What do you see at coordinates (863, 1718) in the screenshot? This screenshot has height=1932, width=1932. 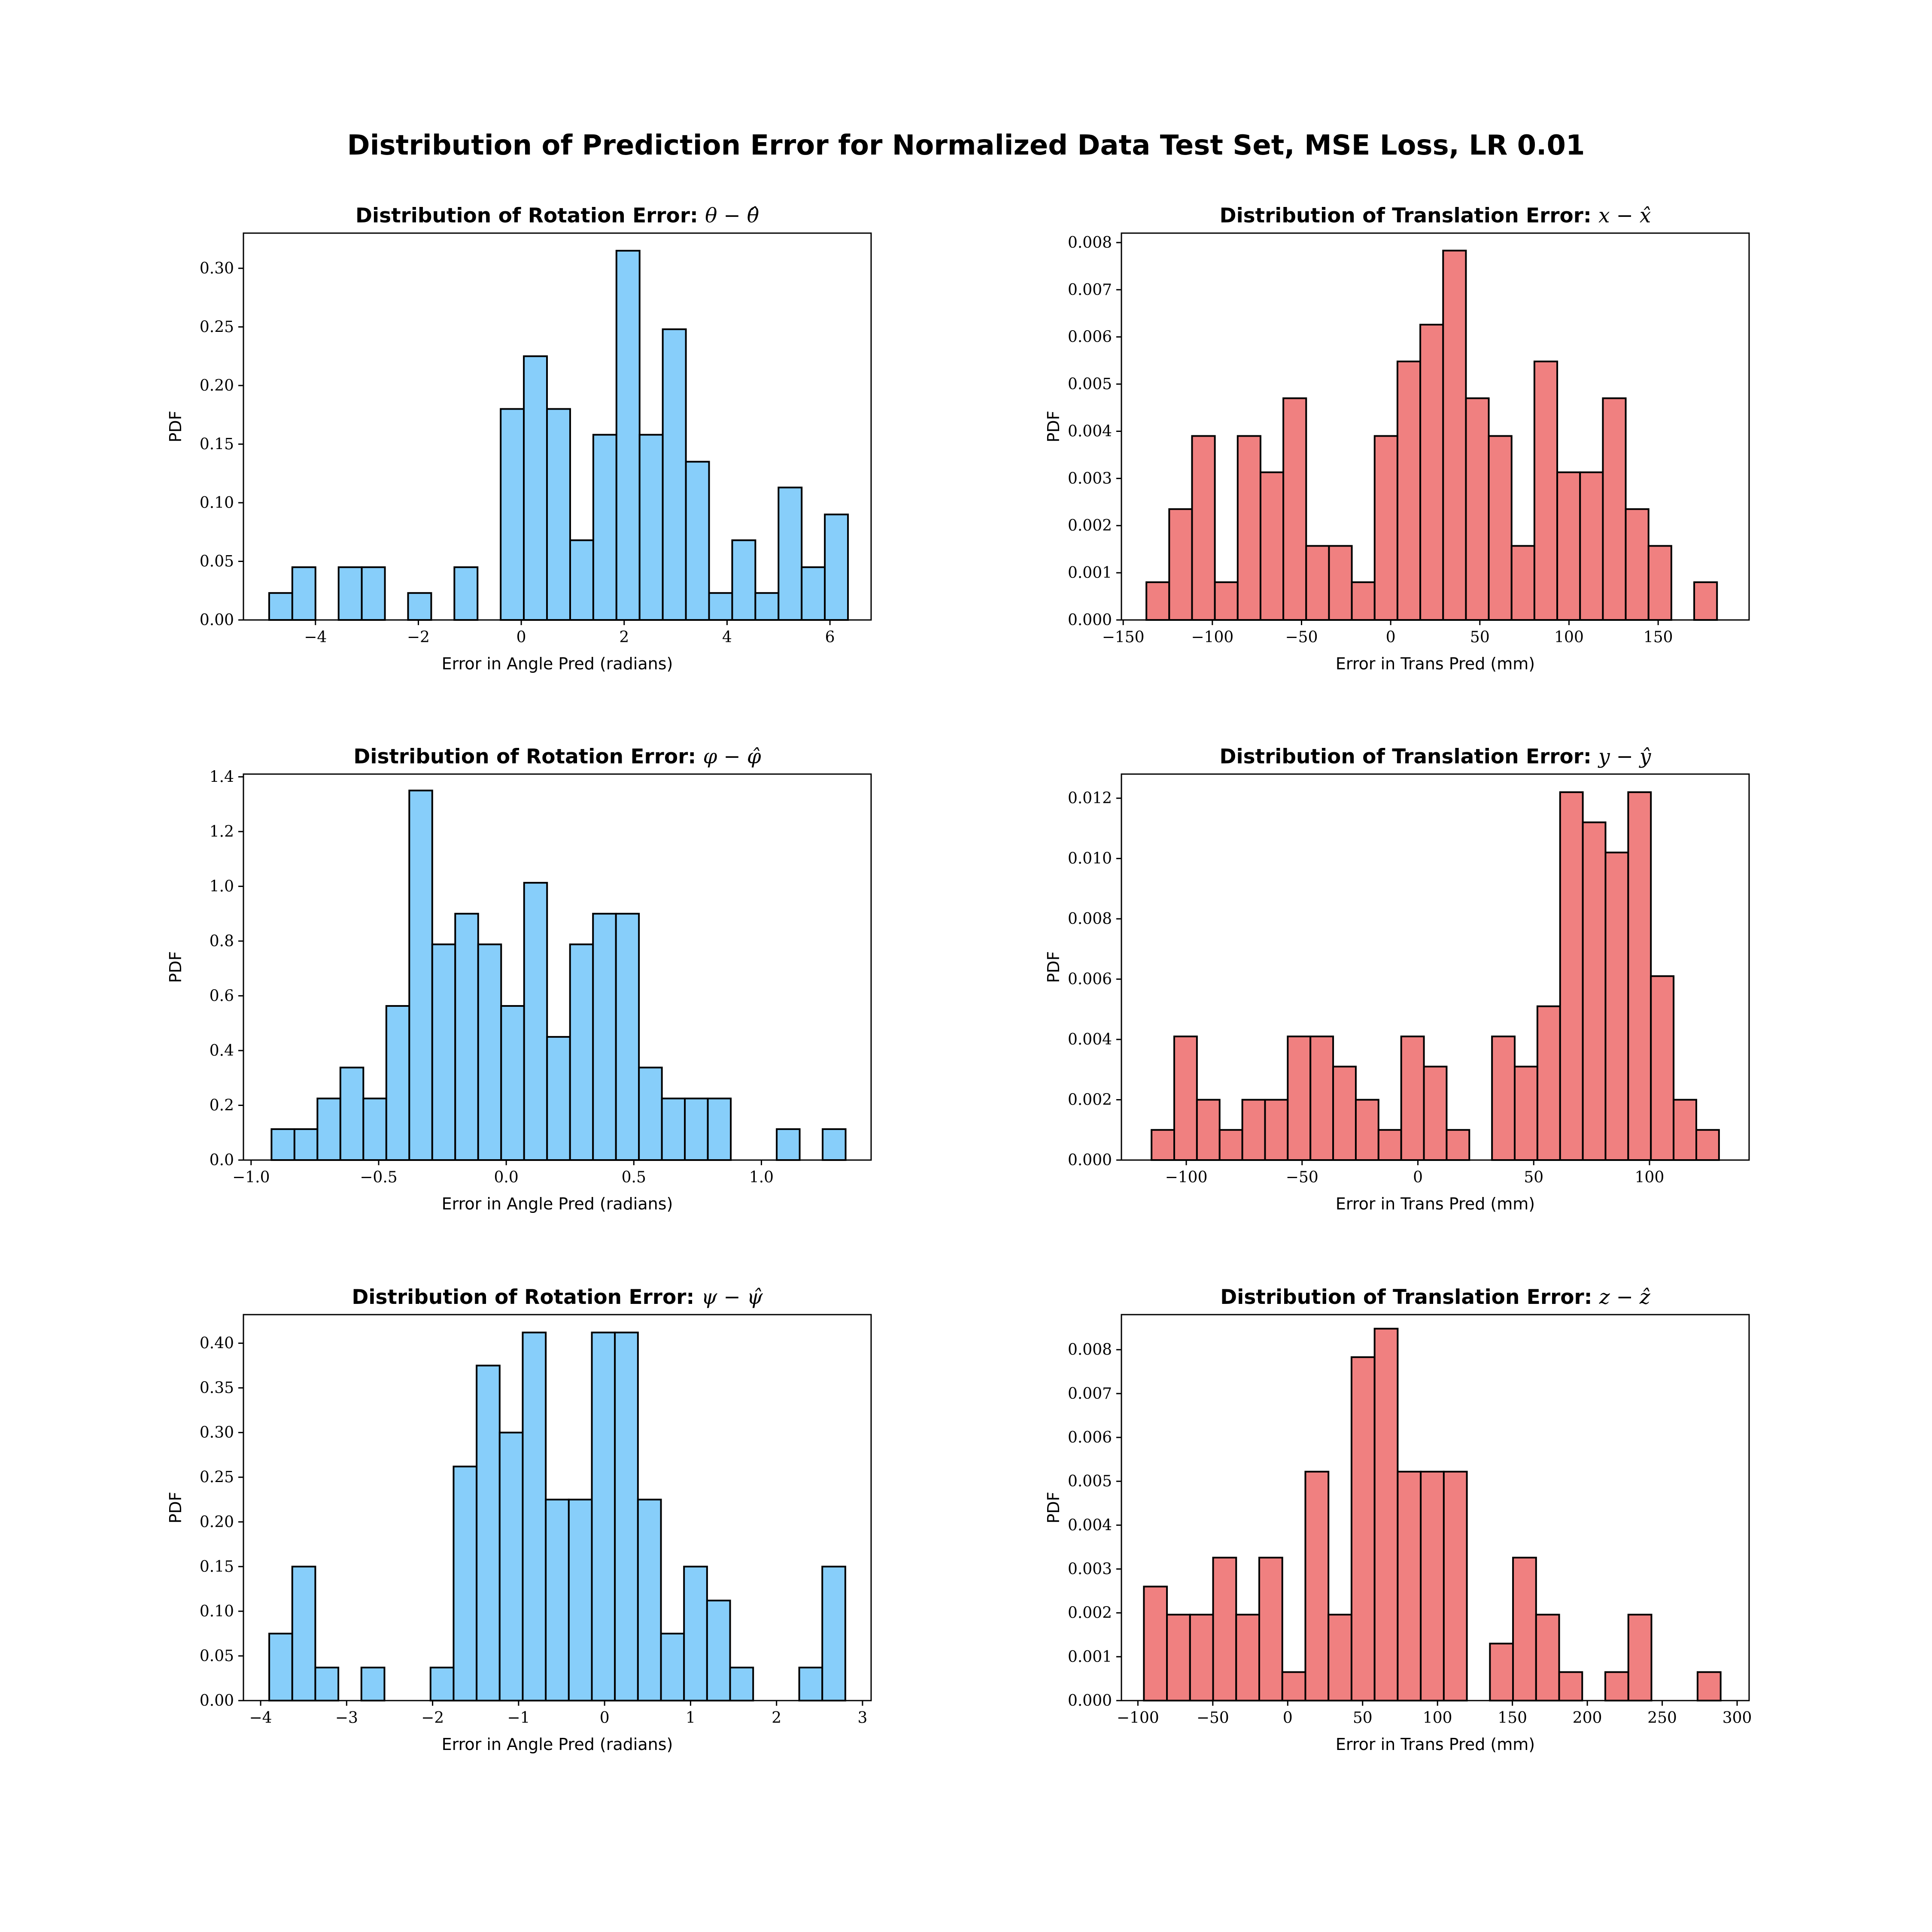 I see `x-tick-label: 3` at bounding box center [863, 1718].